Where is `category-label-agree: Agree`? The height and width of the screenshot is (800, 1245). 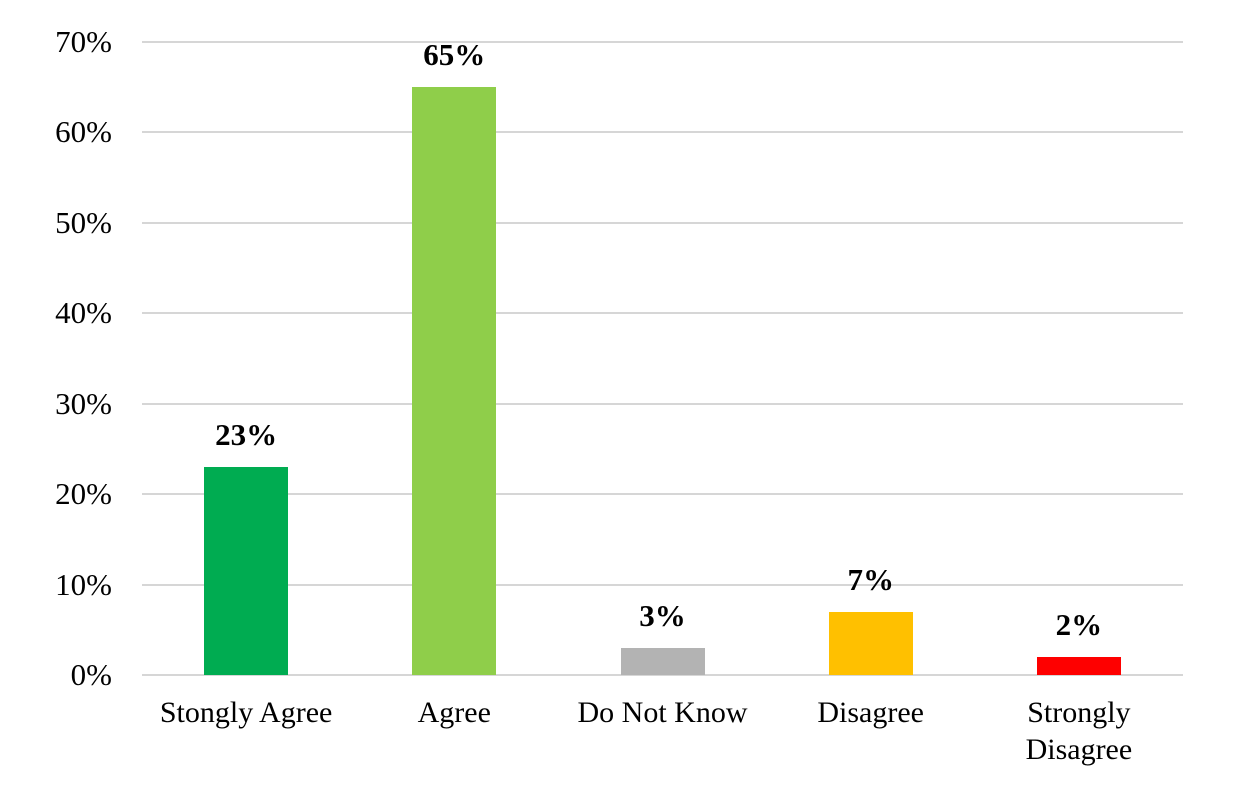
category-label-agree: Agree is located at coordinates (454, 712).